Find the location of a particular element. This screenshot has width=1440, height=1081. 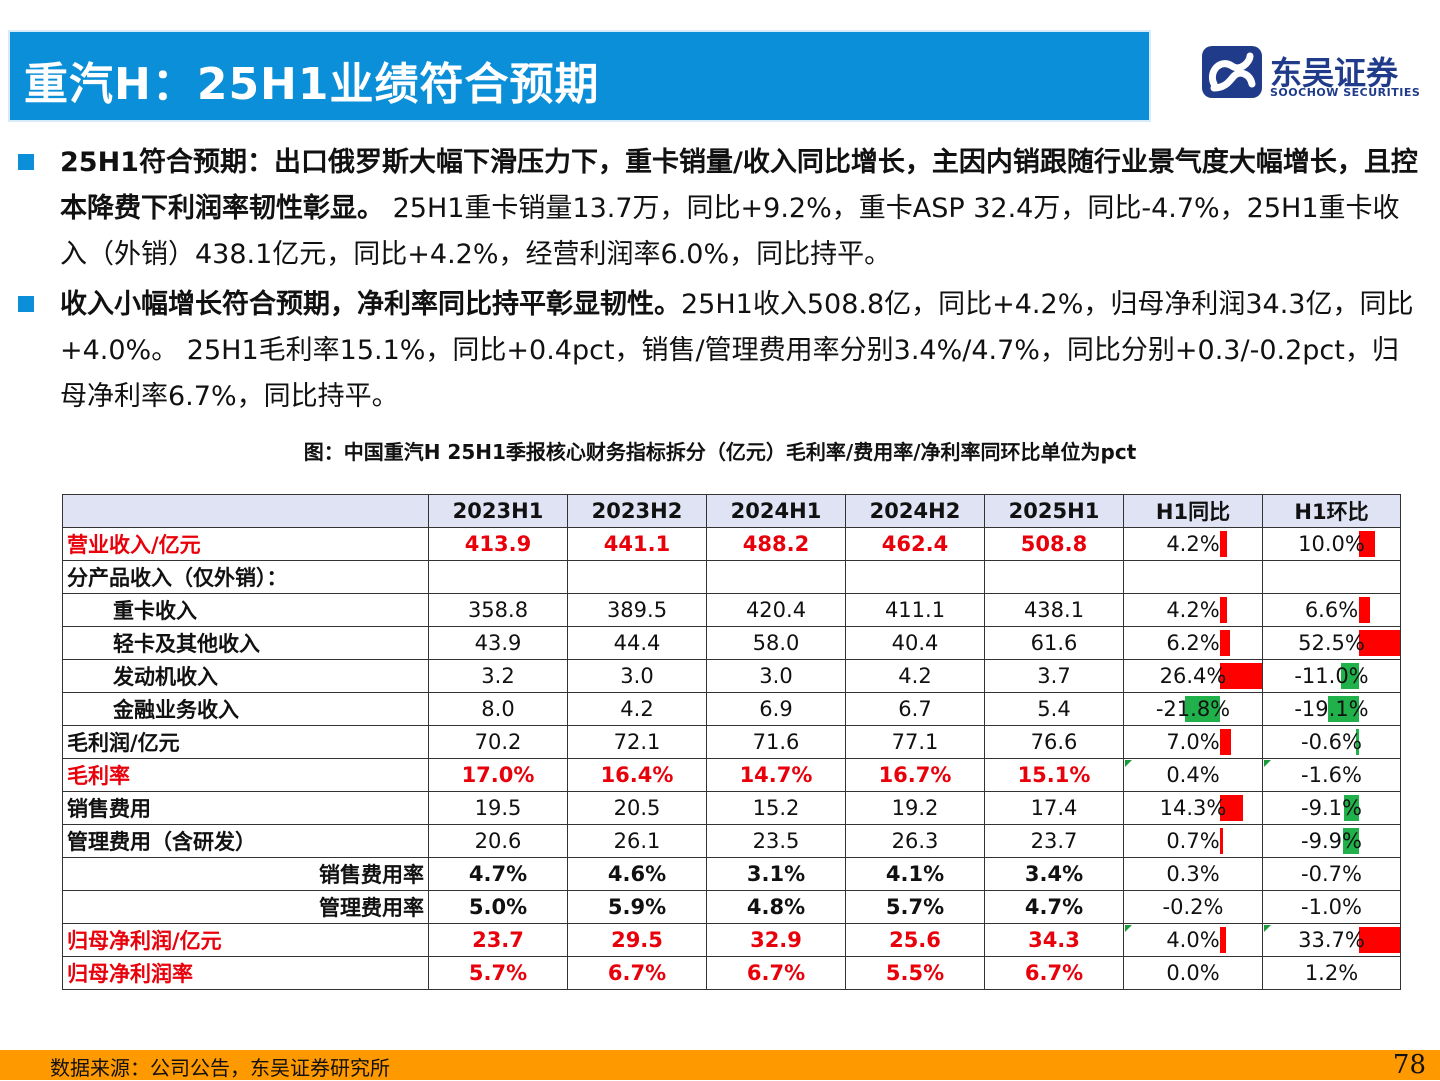

logo-text-en: SOOCHOW SECURITIES is located at coordinates (1345, 92).